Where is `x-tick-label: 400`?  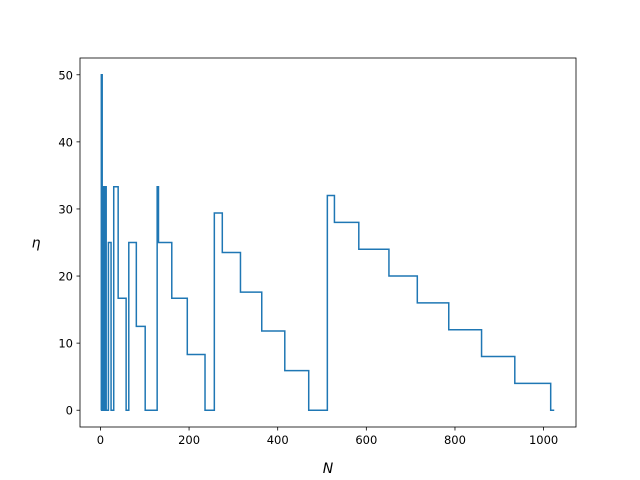
x-tick-label: 400 is located at coordinates (278, 440).